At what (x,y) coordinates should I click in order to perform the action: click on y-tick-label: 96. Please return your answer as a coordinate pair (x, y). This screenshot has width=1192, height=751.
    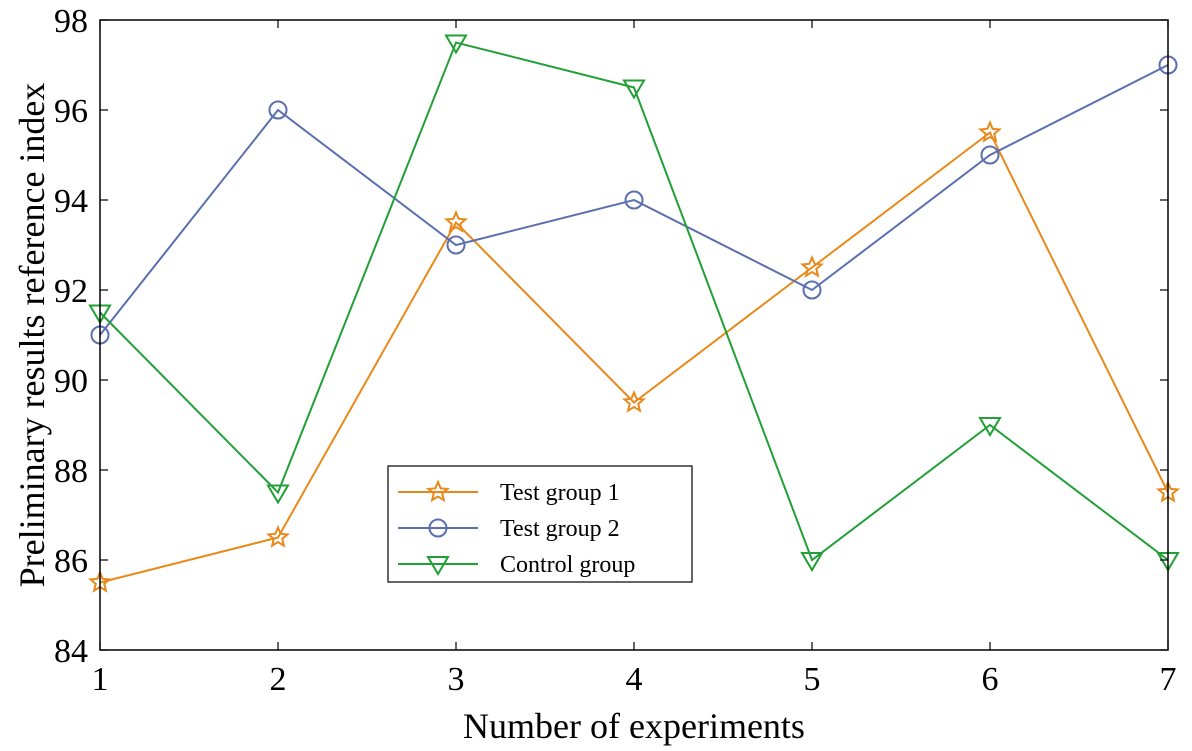
    Looking at the image, I should click on (71, 111).